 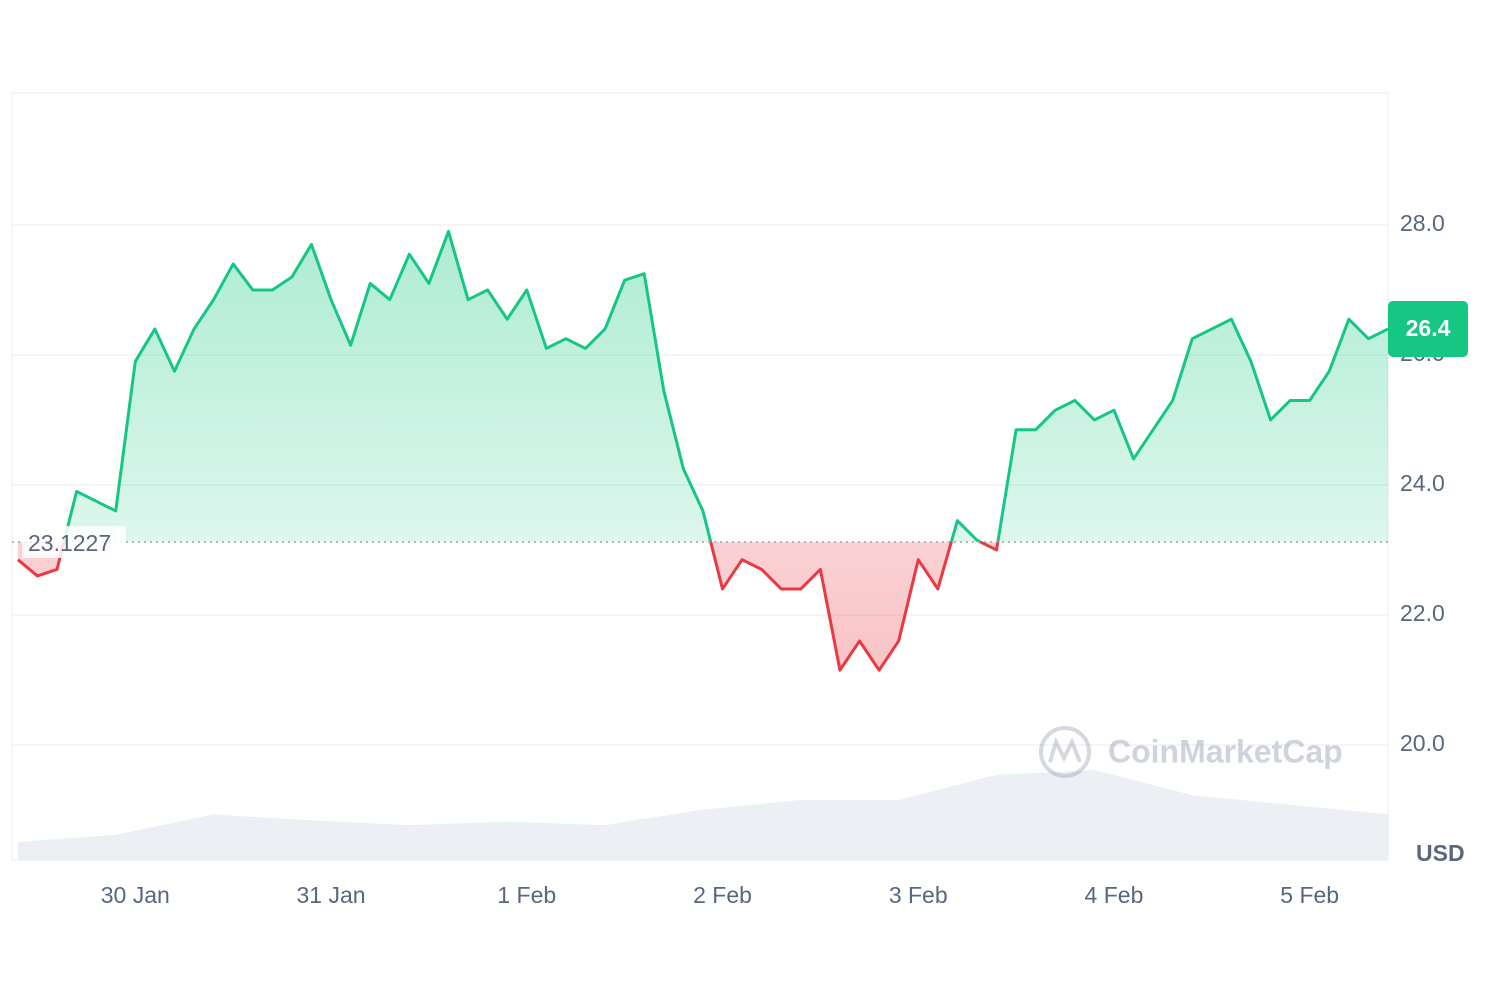 I want to click on x-tick-label: 5 Feb, so click(x=1309, y=895).